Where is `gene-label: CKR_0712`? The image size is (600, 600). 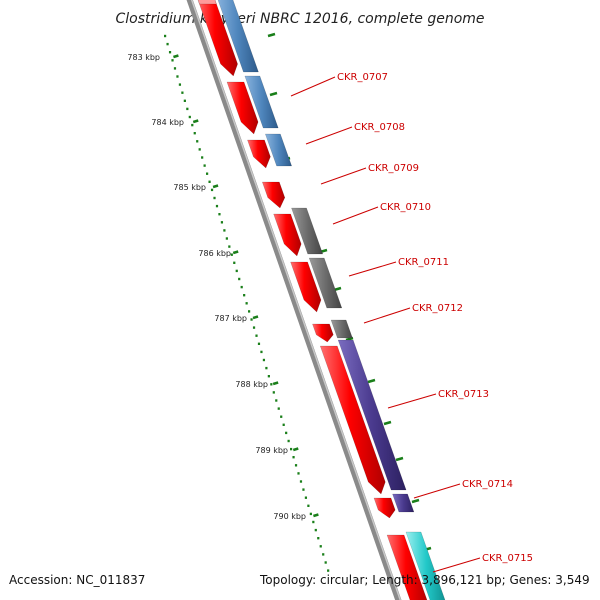
gene-label: CKR_0712 is located at coordinates (437, 308).